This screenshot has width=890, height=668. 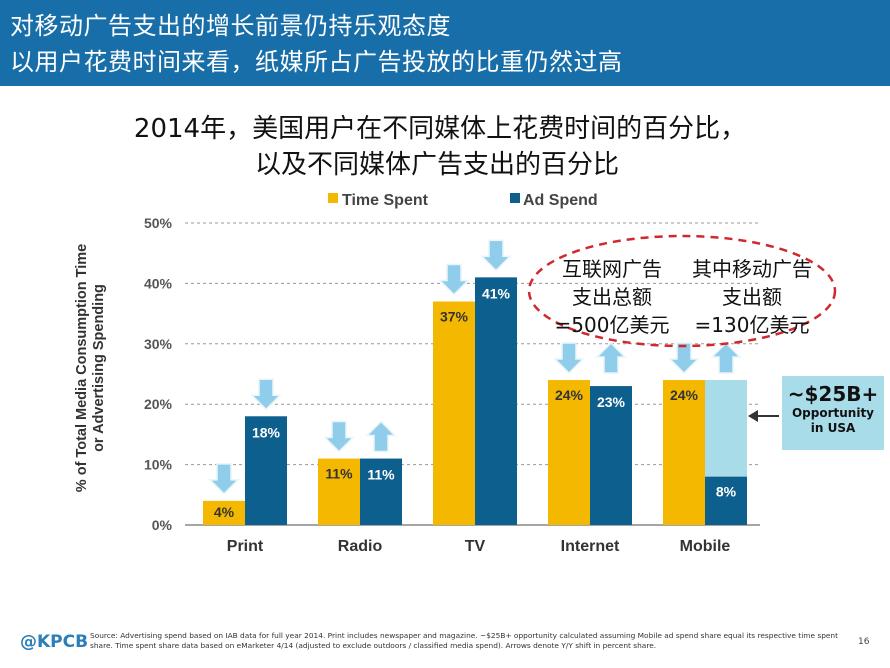 What do you see at coordinates (54, 642) in the screenshot?
I see `kpcb-logo: @KPCB` at bounding box center [54, 642].